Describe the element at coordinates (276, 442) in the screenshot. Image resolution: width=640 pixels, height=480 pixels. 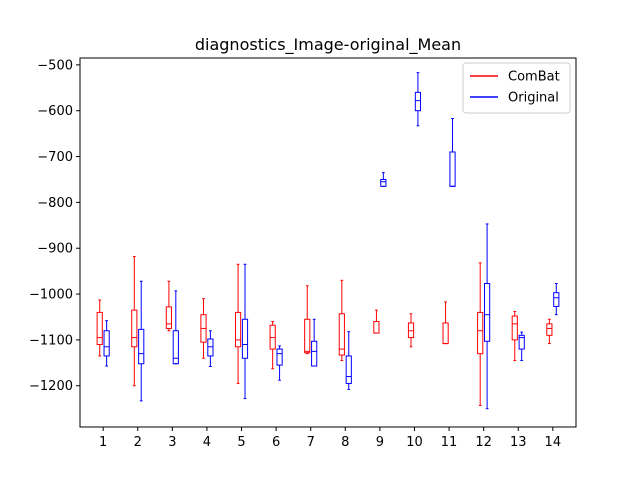
I see `x-tick-label-6: 6` at that location.